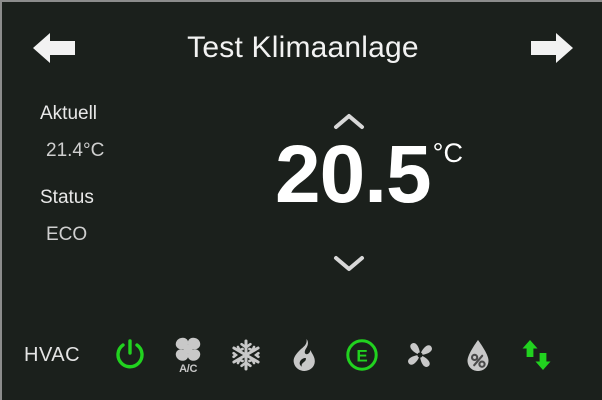 Image resolution: width=602 pixels, height=400 pixels. What do you see at coordinates (188, 349) in the screenshot?
I see `ac-fan-icon` at bounding box center [188, 349].